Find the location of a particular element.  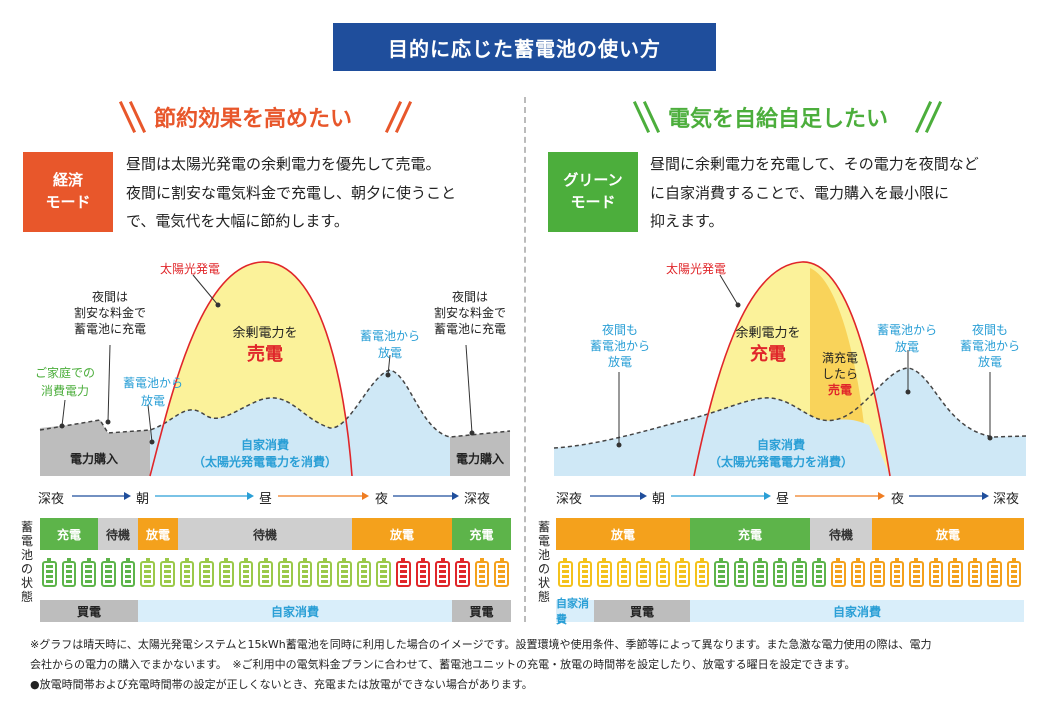

label-line: したら is located at coordinates (839, 374).